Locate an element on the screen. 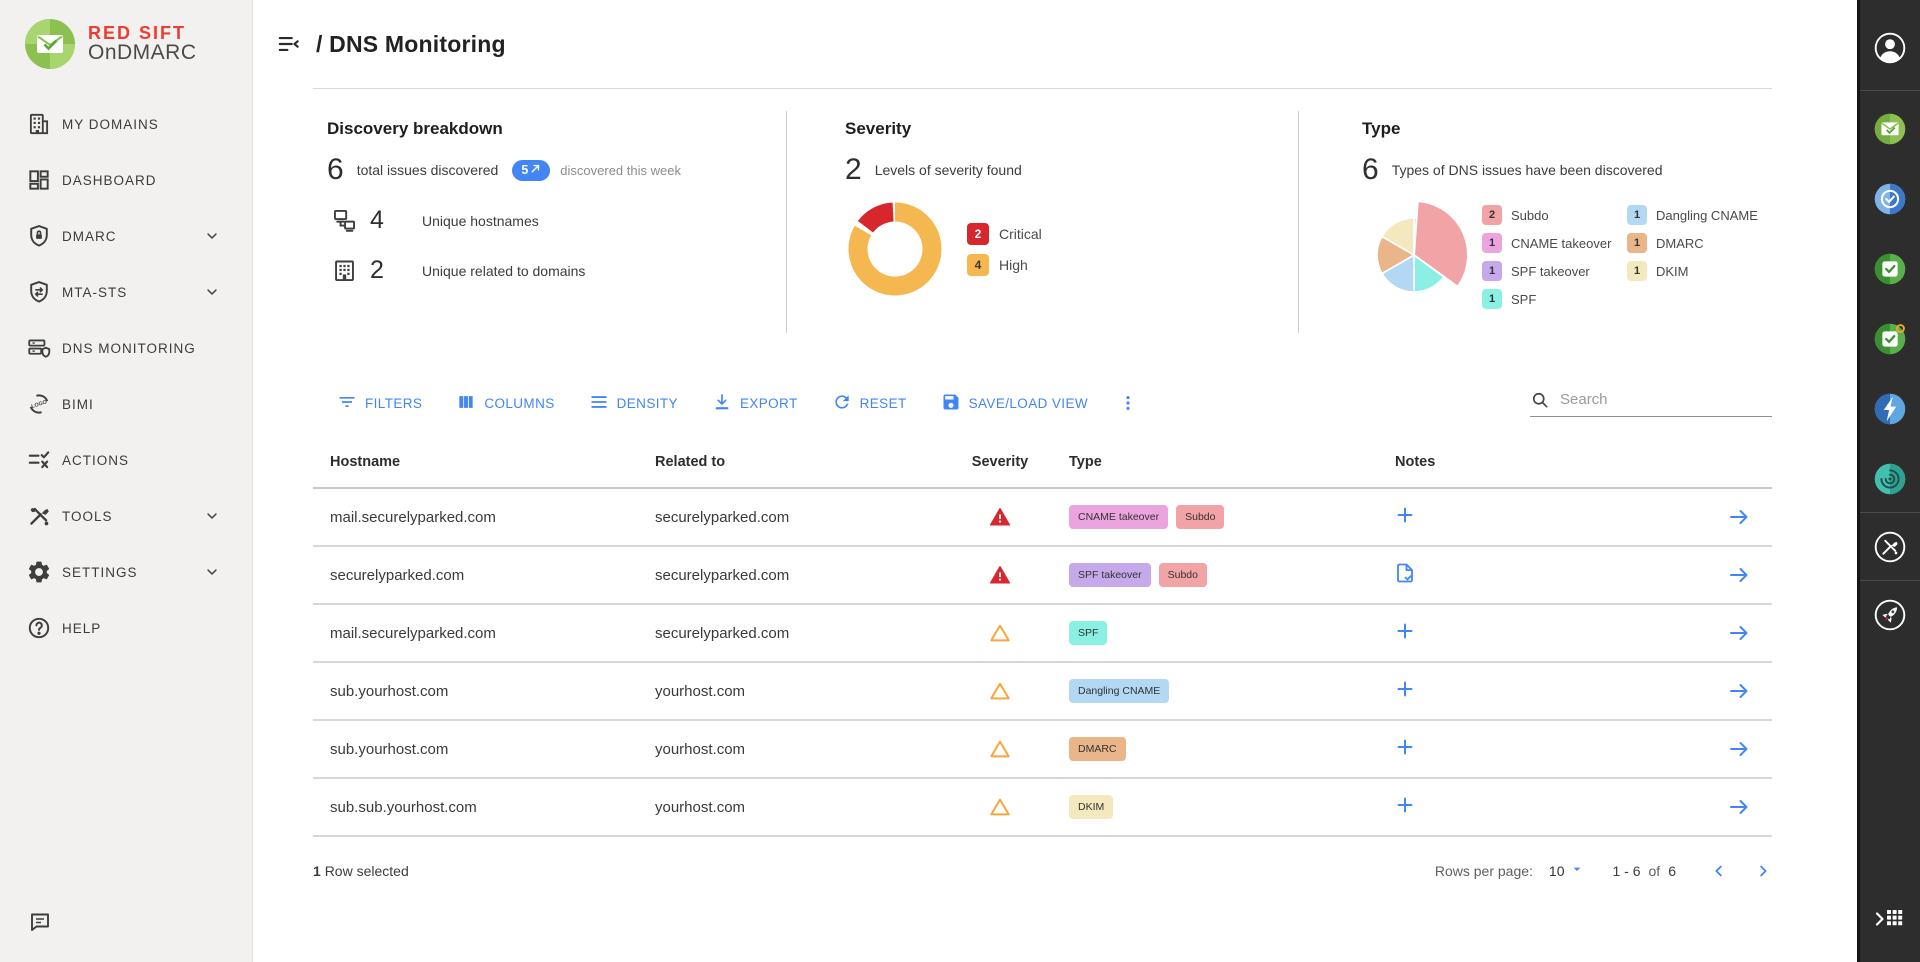  sidebar-item-bimi: LOGO BIMI is located at coordinates (126, 404).